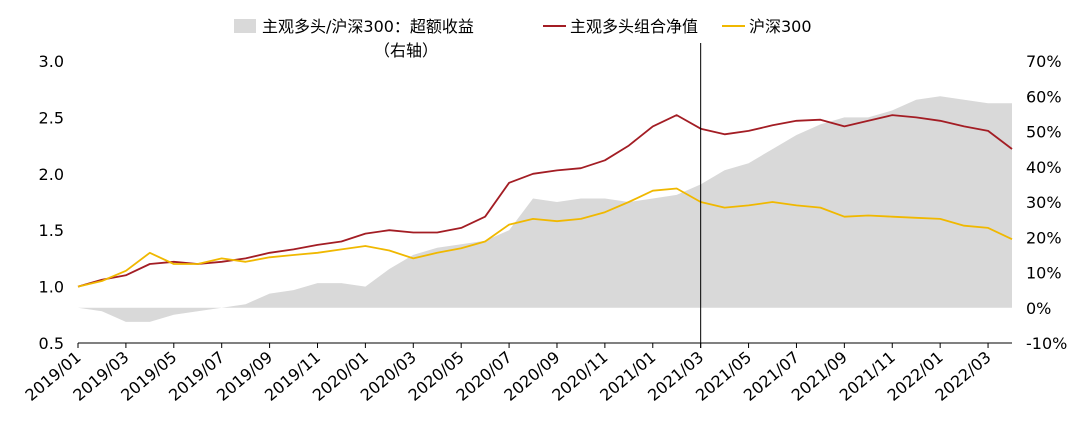  What do you see at coordinates (245, 26) in the screenshot?
I see `legend-swatch-excess` at bounding box center [245, 26].